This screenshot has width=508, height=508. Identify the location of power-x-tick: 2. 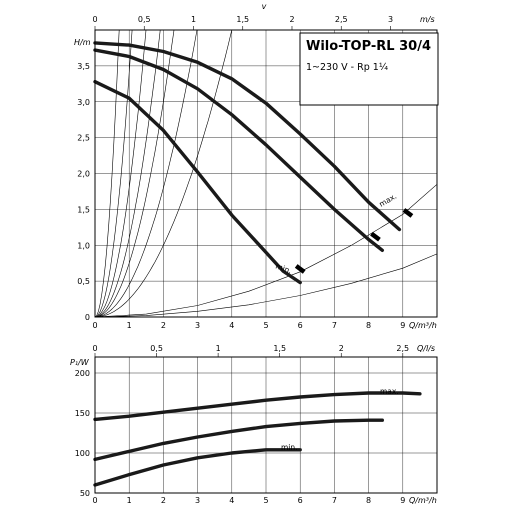
(163, 500).